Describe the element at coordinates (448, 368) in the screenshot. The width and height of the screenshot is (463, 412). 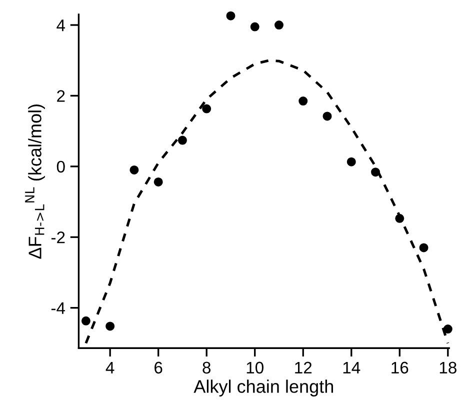
I see `x-tick-label: 18` at that location.